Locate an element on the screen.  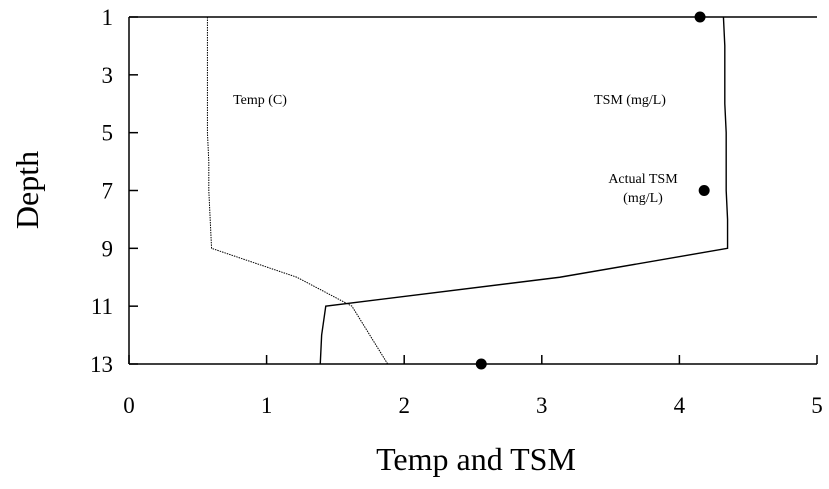
x-tick-label: 4 is located at coordinates (680, 405).